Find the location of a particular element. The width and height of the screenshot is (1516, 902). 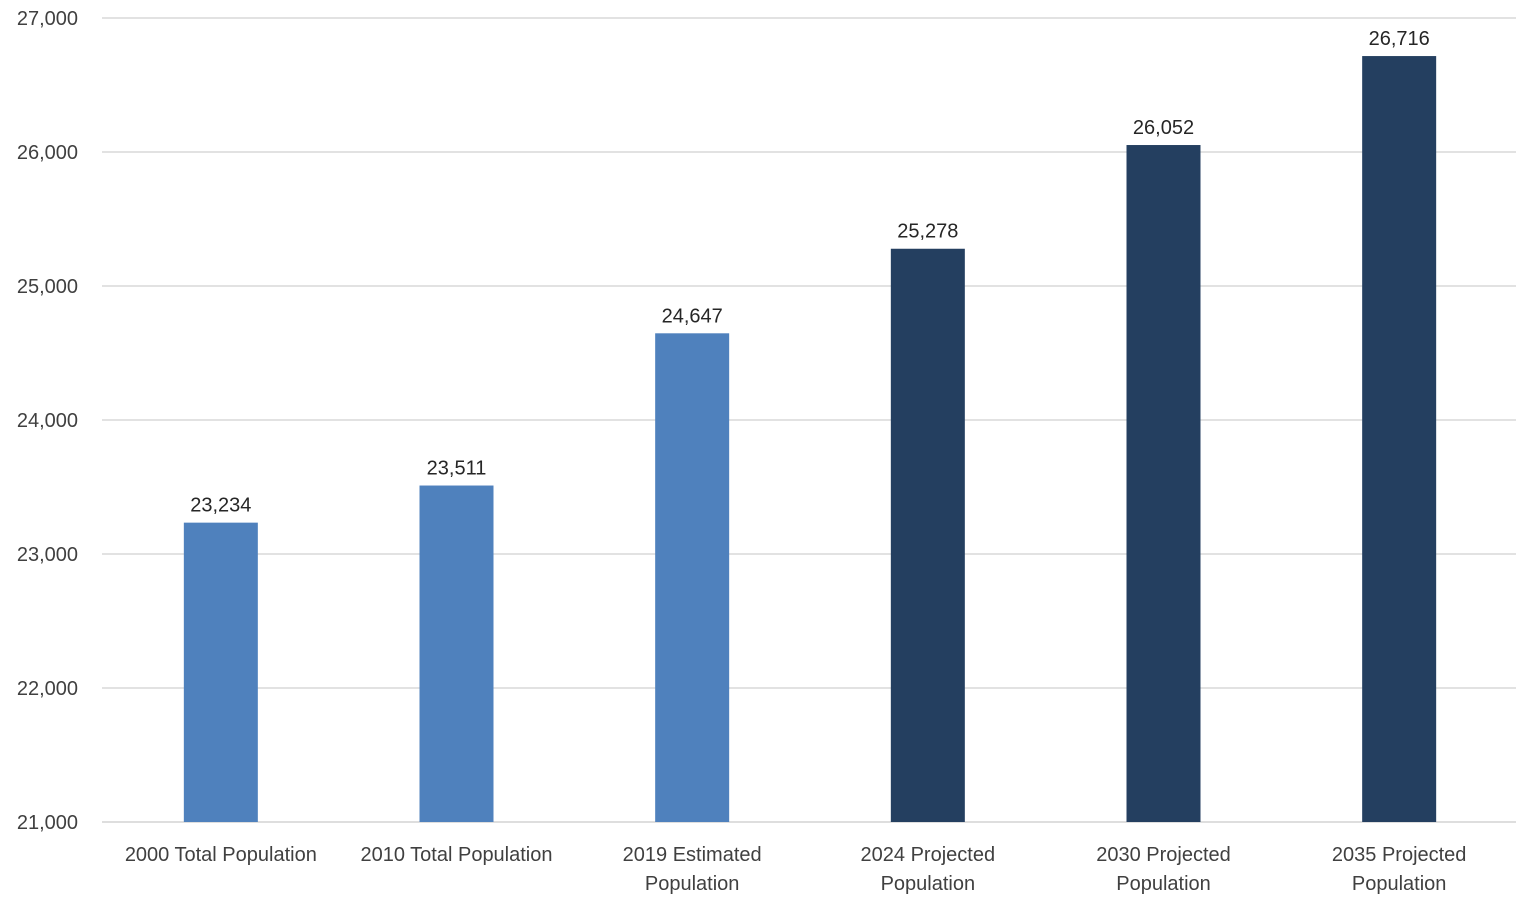

x-category-label: 2010 Total Population is located at coordinates (456, 855).